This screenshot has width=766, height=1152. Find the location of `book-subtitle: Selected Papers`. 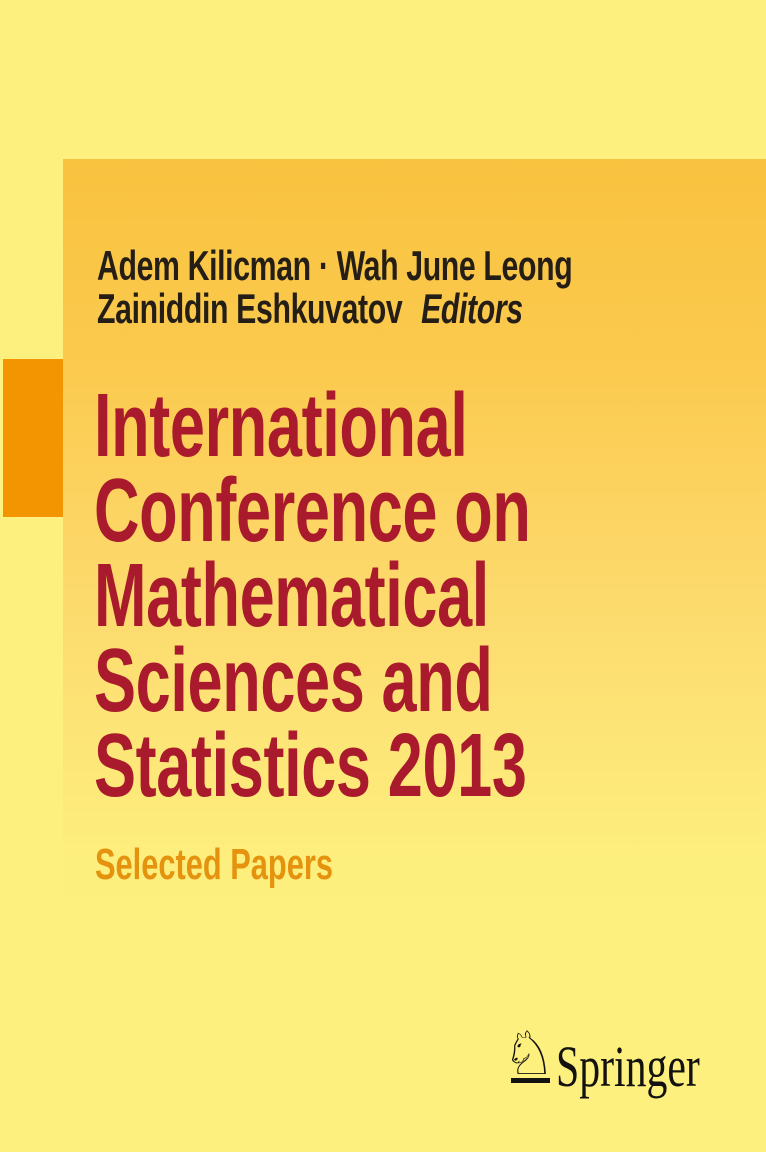

book-subtitle: Selected Papers is located at coordinates (214, 864).